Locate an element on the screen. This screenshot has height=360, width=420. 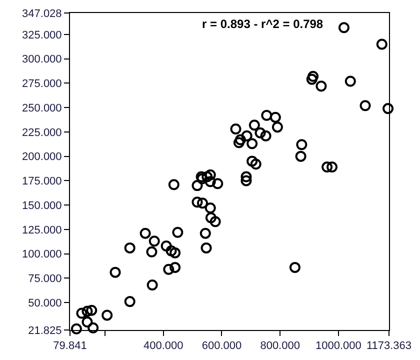
y-tick-label: 75.000 is located at coordinates (45, 279).